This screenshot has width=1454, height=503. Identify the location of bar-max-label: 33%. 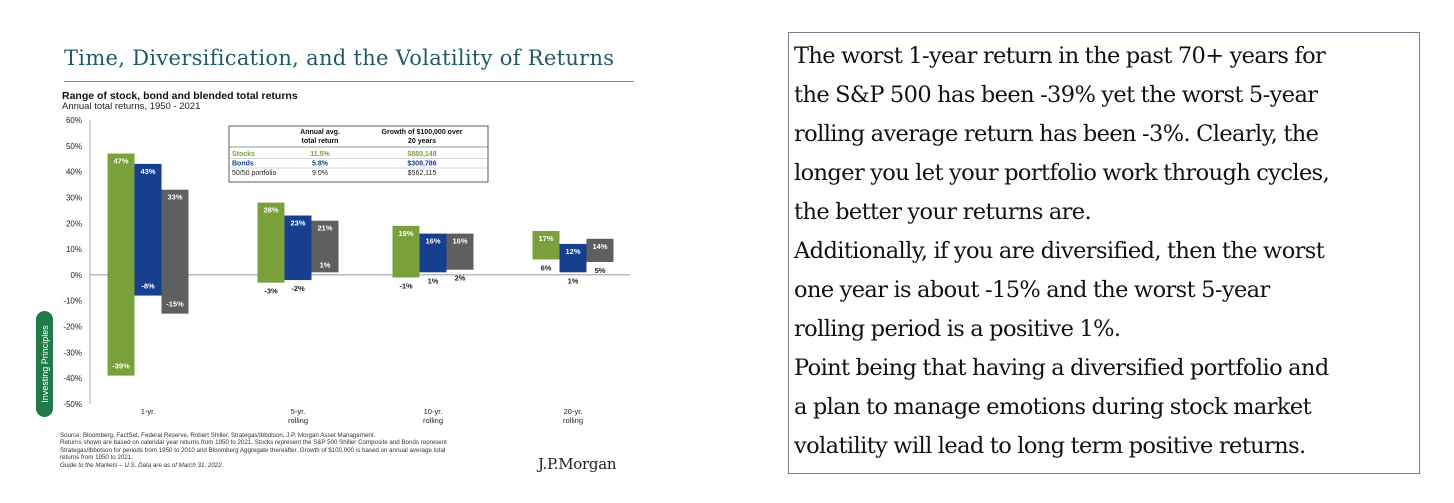
(174, 197).